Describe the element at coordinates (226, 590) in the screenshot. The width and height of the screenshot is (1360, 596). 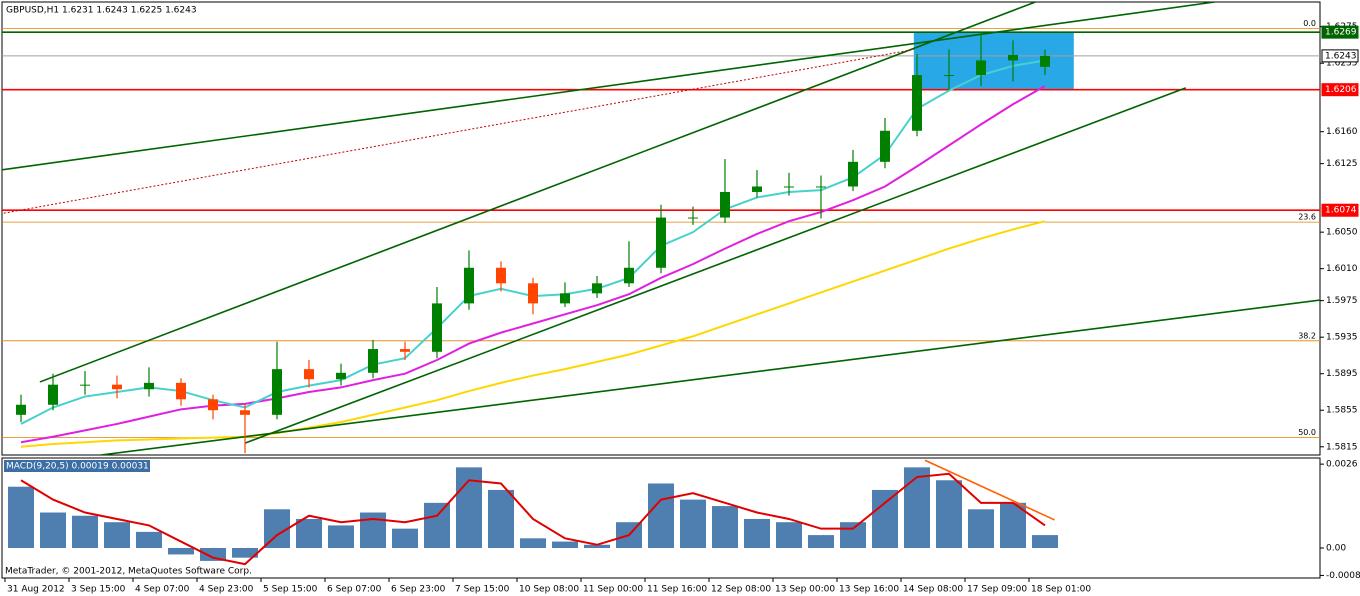
I see `x-tick-label: 4 Sep 23:00` at that location.